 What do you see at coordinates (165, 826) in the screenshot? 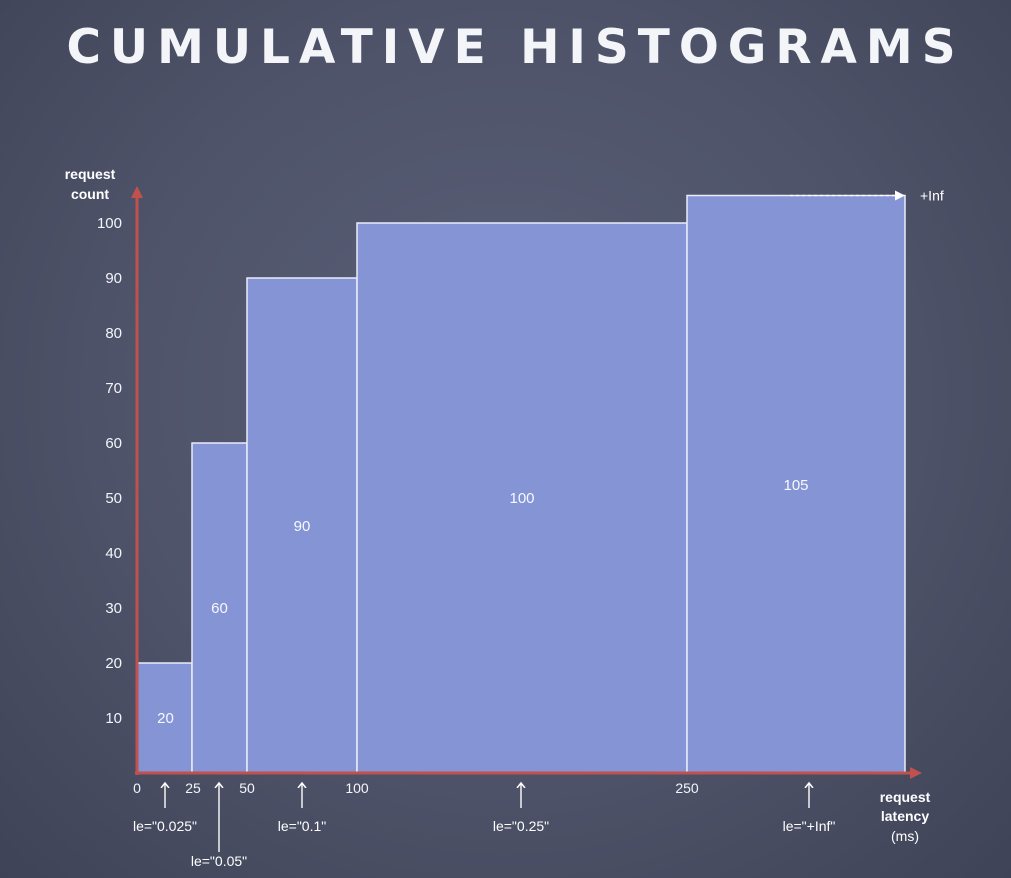
I see `le-bucket-label: le="0.025"` at bounding box center [165, 826].